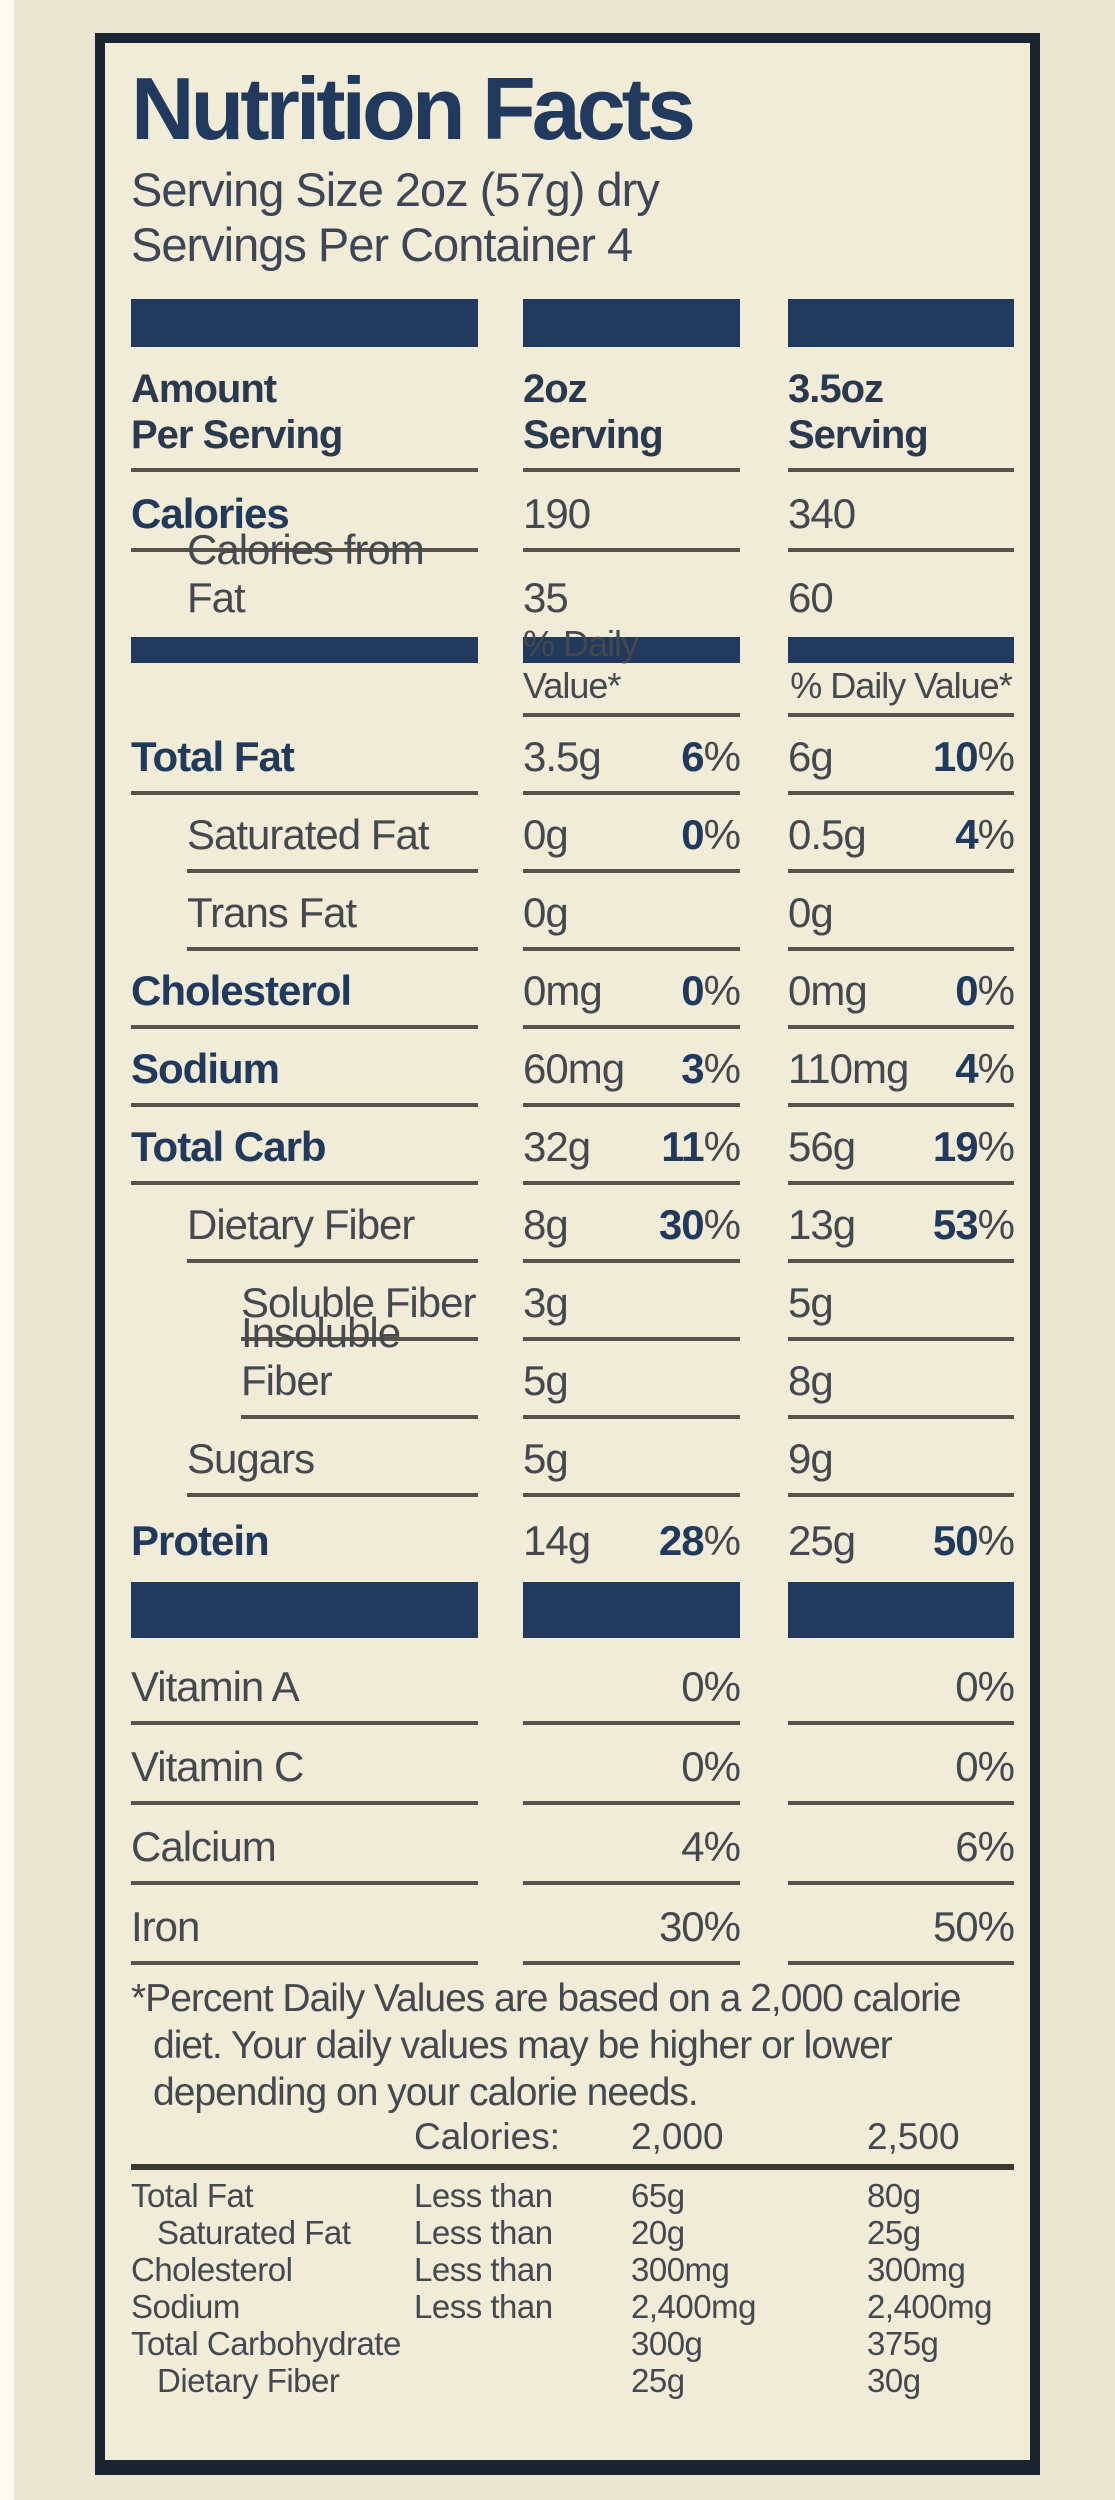 Image resolution: width=1115 pixels, height=2500 pixels. I want to click on iron-2oz-dv: 30%, so click(699, 1926).